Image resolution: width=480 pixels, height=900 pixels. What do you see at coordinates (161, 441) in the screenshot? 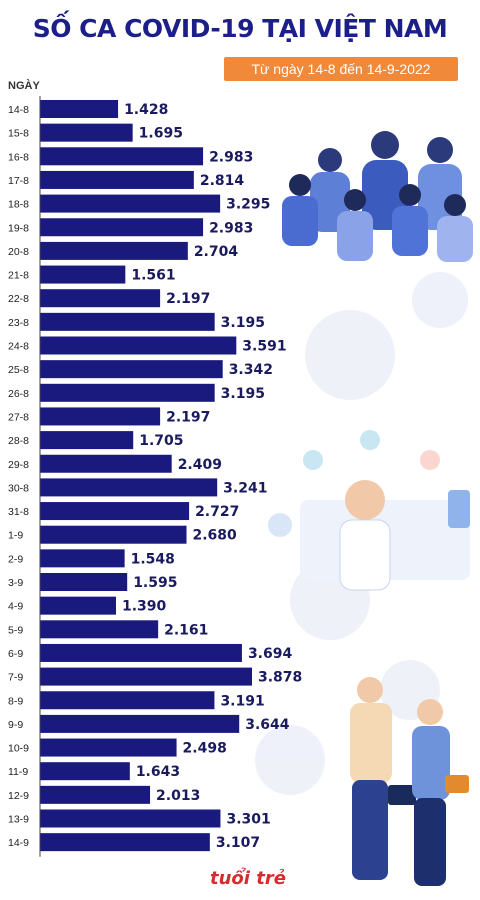
I see `data-label: 1.705` at bounding box center [161, 441].